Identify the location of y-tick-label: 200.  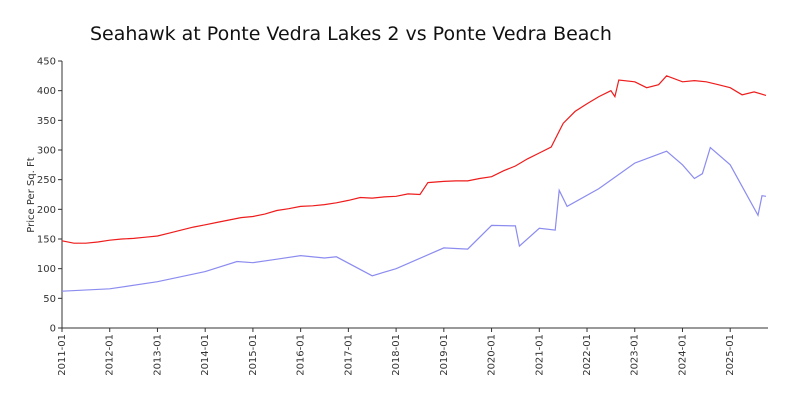
(46, 210).